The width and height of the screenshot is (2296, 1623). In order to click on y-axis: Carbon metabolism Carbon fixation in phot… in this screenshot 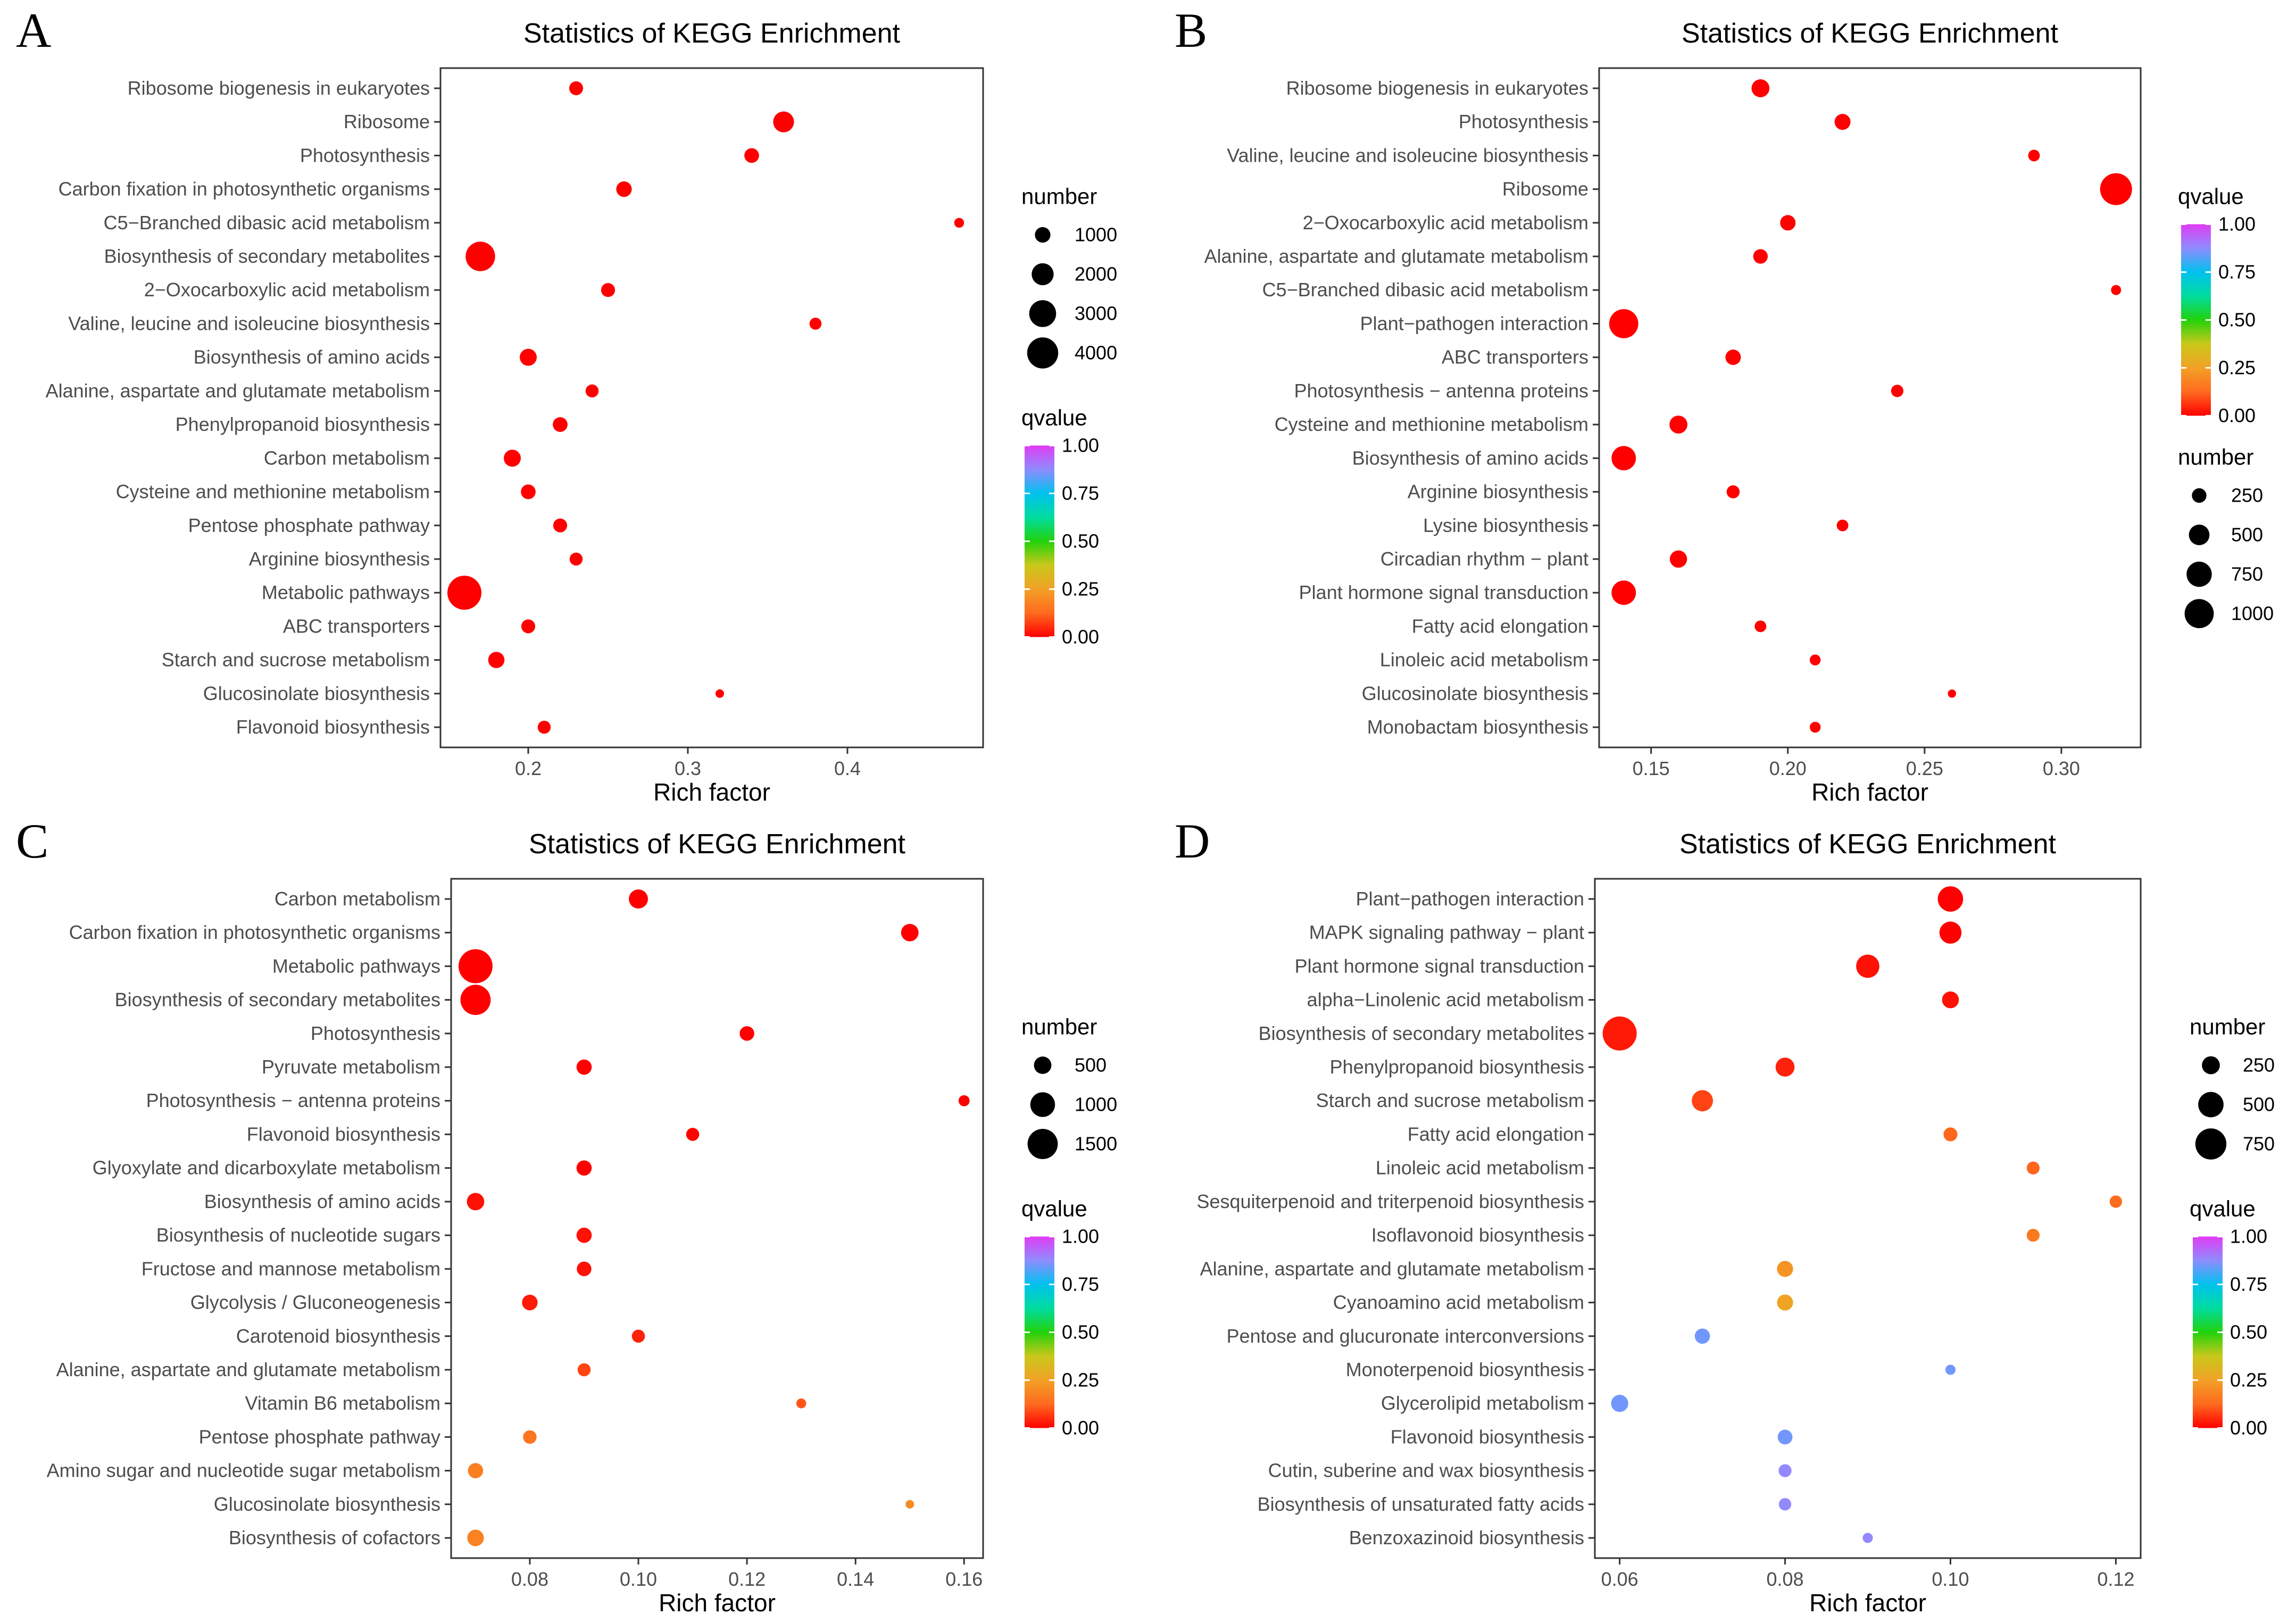, I will do `click(249, 1219)`.